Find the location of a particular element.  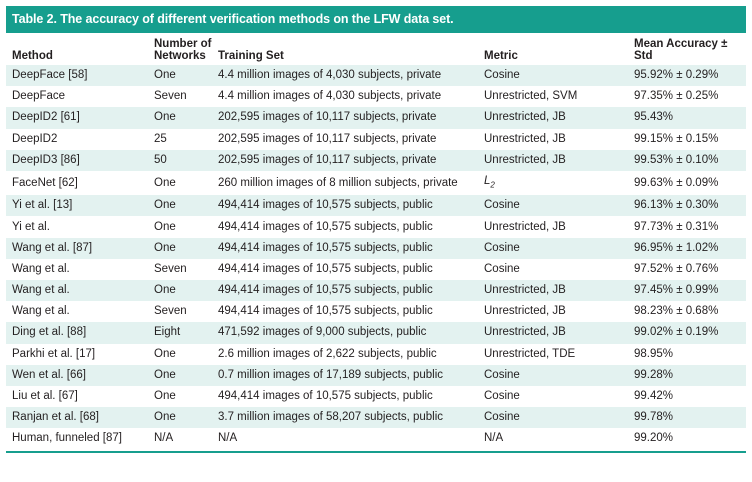

cell-accuracy: 97.45% ± 0.99% is located at coordinates (676, 290).